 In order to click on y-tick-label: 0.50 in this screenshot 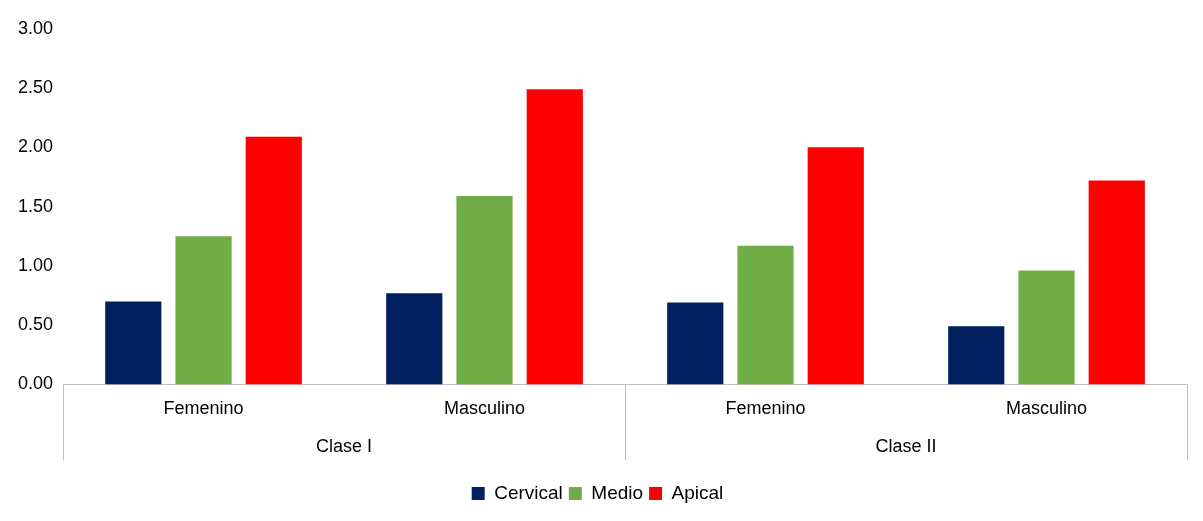, I will do `click(35, 324)`.